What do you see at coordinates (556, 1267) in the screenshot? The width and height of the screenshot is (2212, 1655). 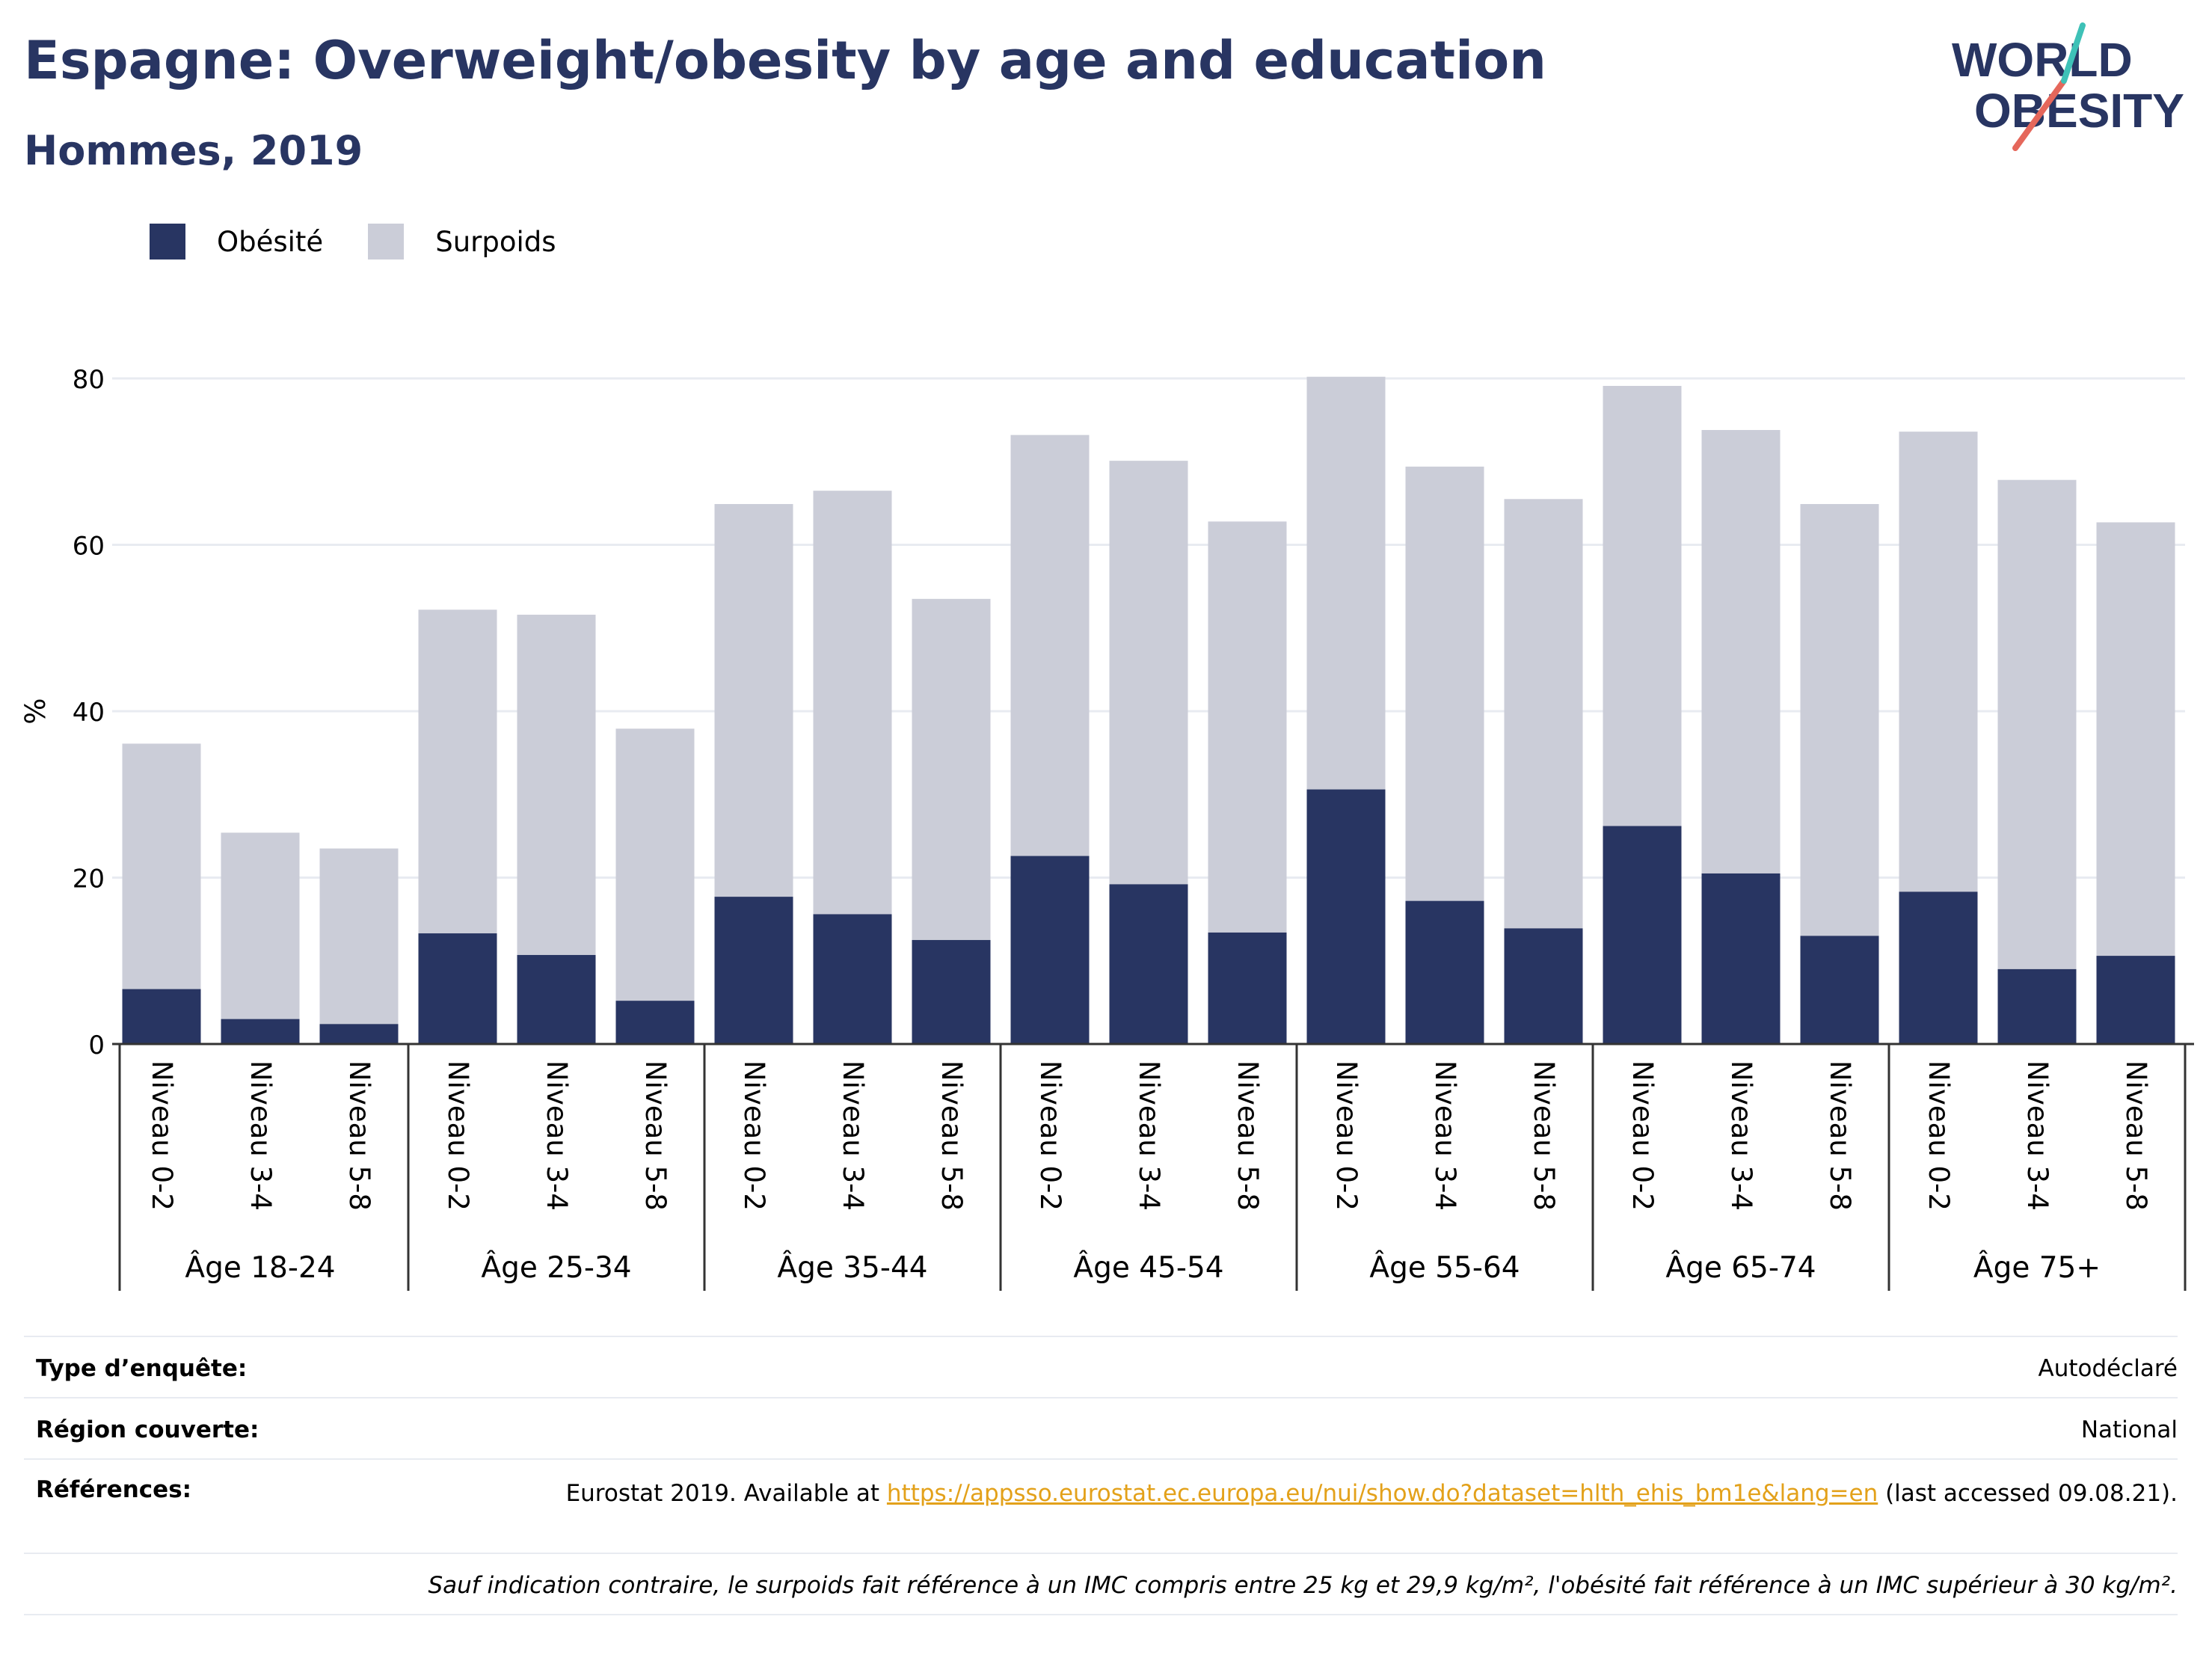 I see `x-group-label: Âge 25-34` at bounding box center [556, 1267].